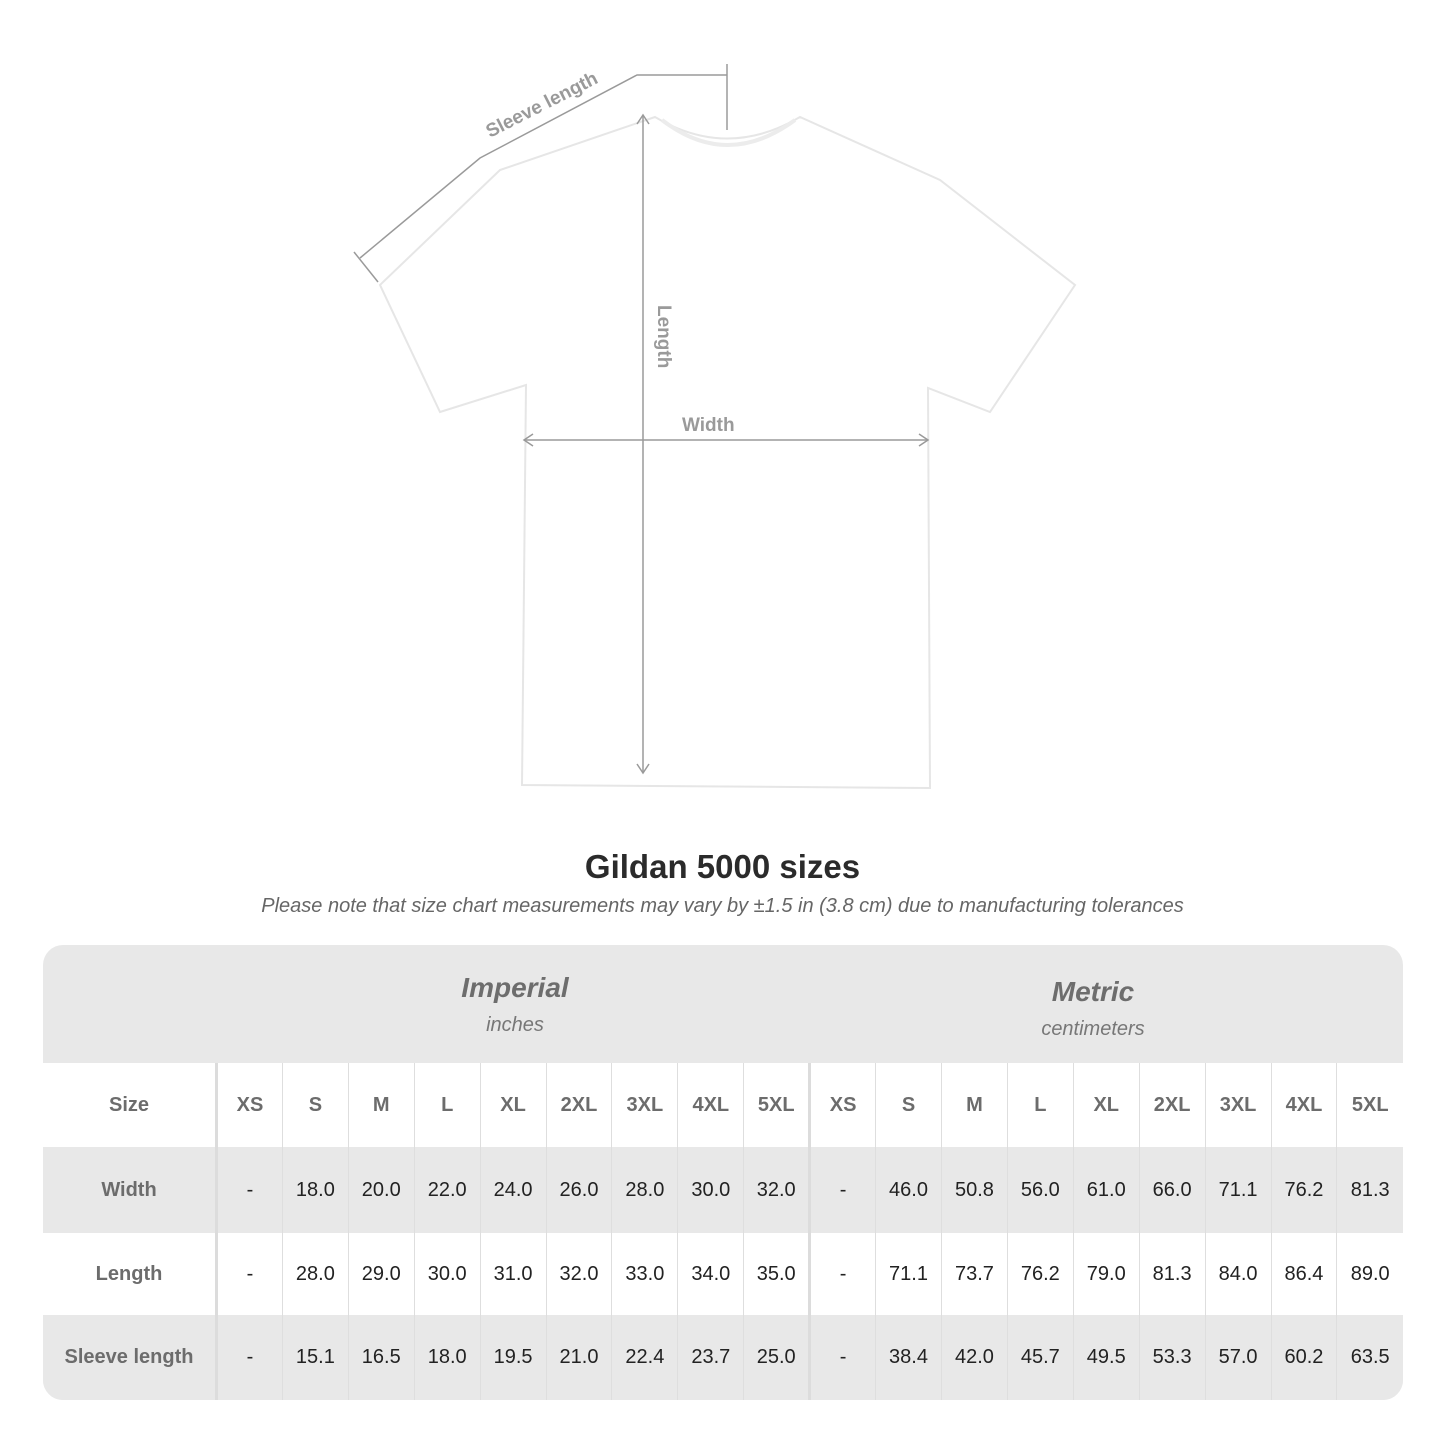 The width and height of the screenshot is (1445, 1445). What do you see at coordinates (447, 1105) in the screenshot?
I see `imperial-size-header: L` at bounding box center [447, 1105].